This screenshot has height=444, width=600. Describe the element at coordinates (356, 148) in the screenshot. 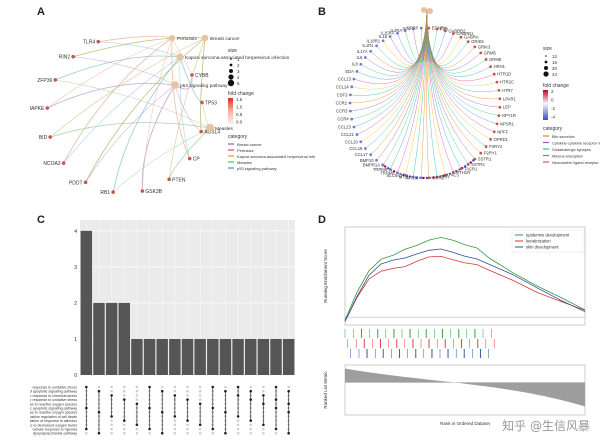

I see `gene-label: CCL19` at that location.